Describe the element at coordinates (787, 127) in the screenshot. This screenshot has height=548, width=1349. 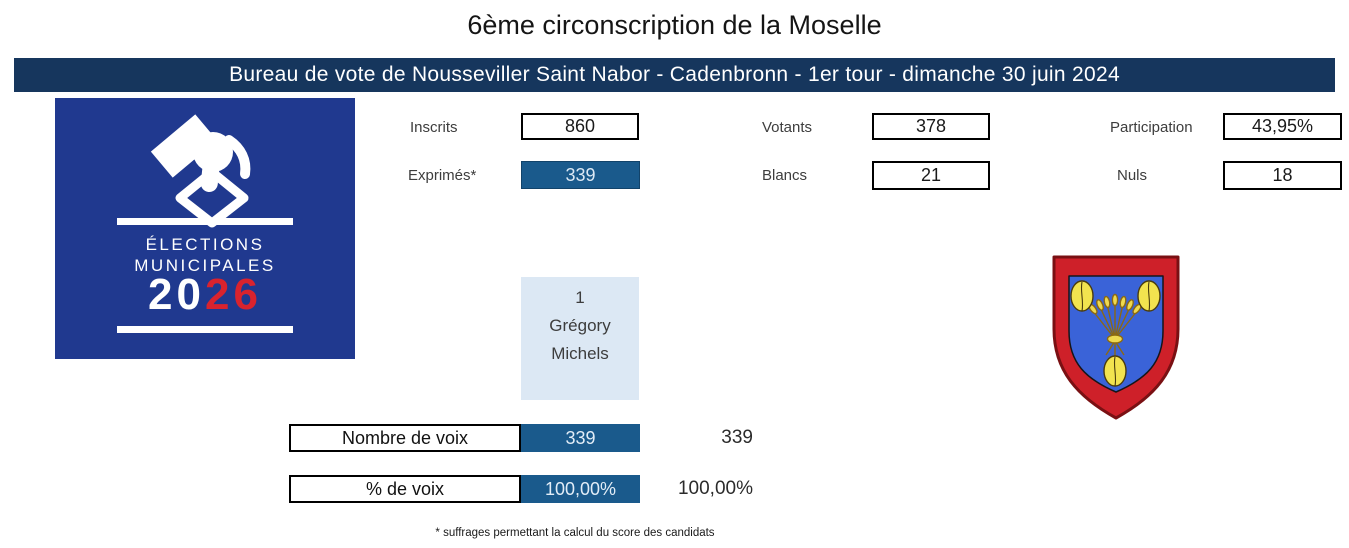
I see `votants-label: Votants` at that location.